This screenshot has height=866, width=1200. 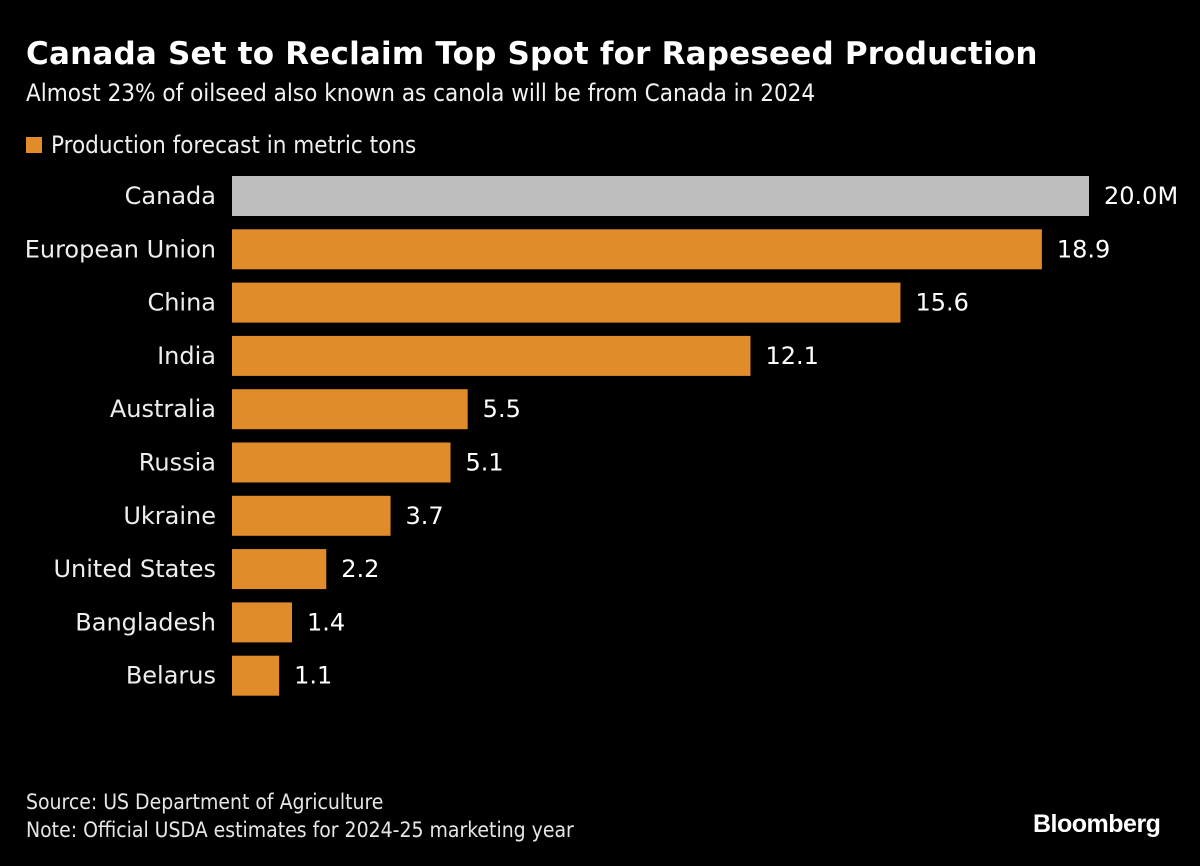 I want to click on data-label: 5.5, so click(x=502, y=409).